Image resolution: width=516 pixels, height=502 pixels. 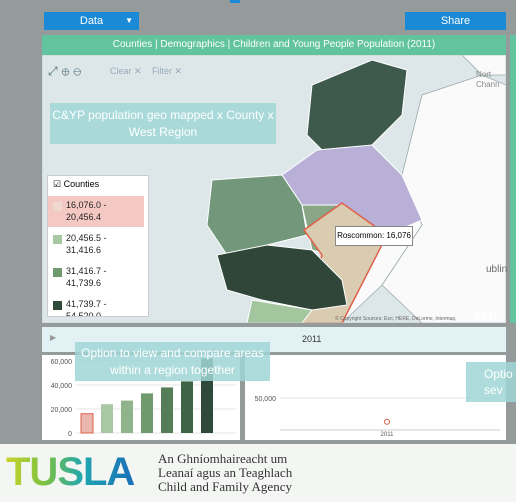 I want to click on legend-item: 41,739.7 - 54,520.0, so click(x=96, y=306).